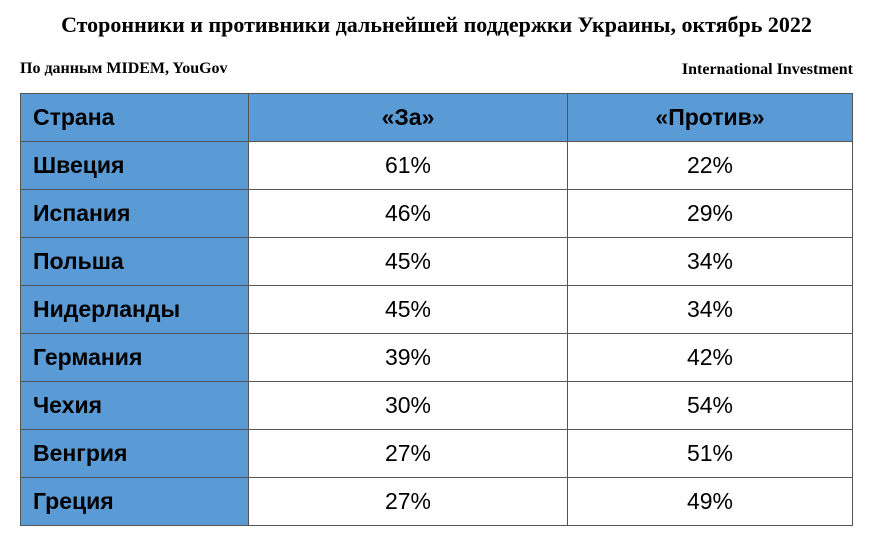 This screenshot has width=873, height=548. I want to click on country-cell: Польша, so click(134, 261).